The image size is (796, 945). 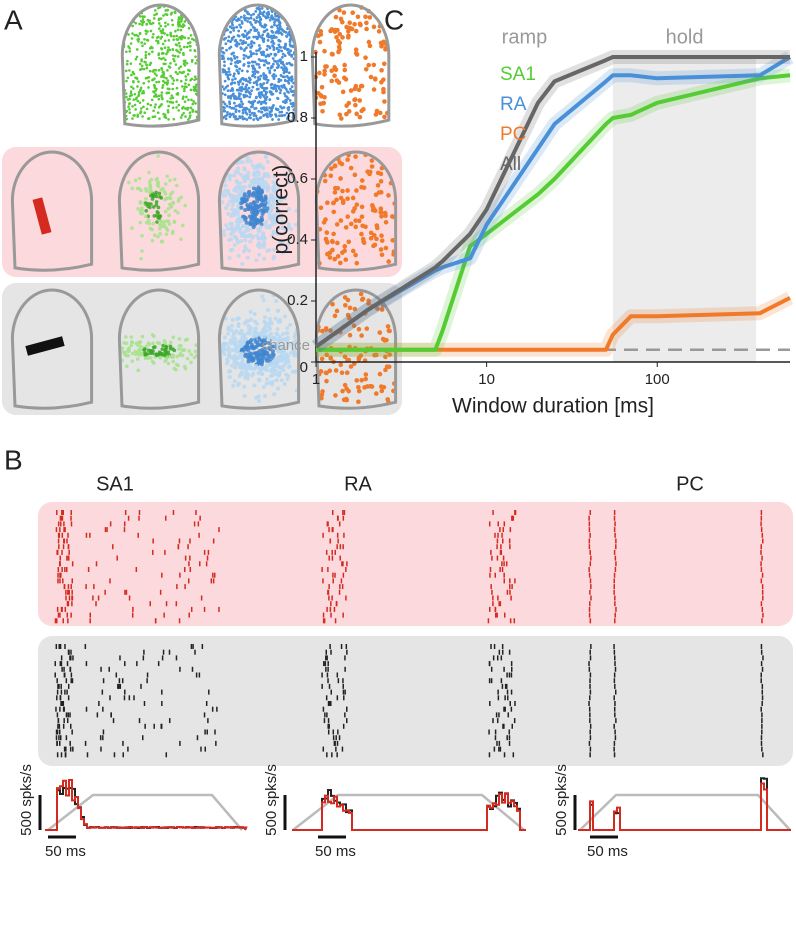 I want to click on raster, so click(x=409, y=567).